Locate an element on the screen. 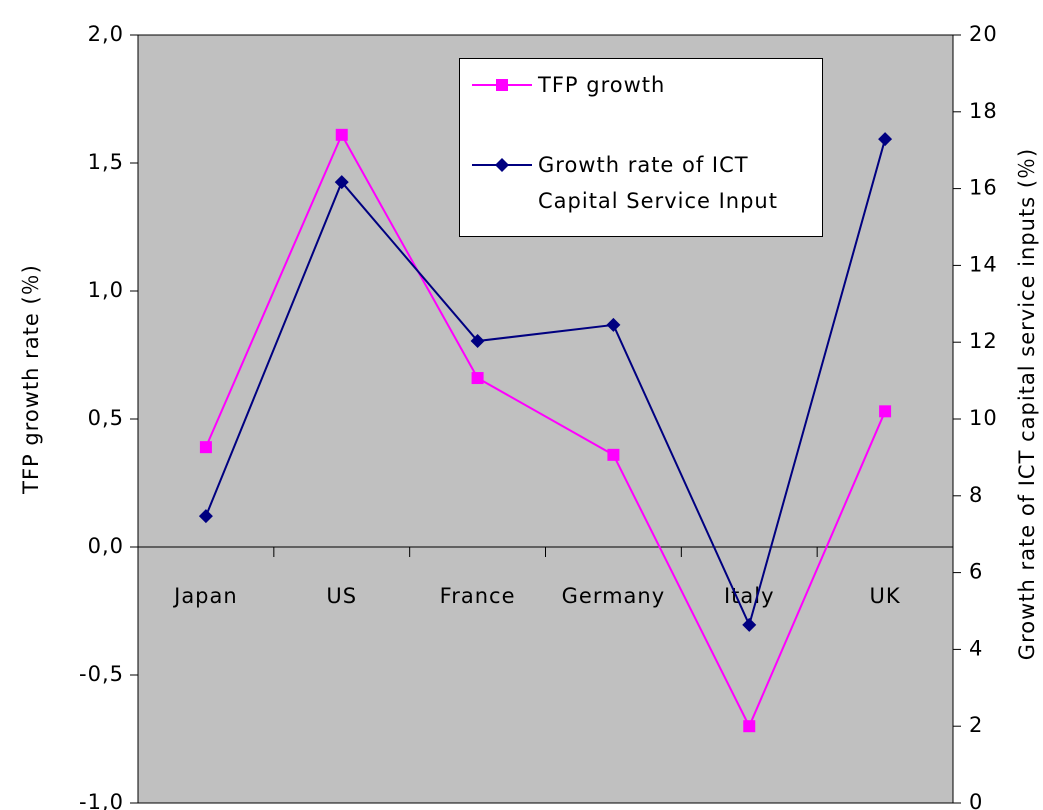  y2-tick-label: 16 is located at coordinates (983, 188).